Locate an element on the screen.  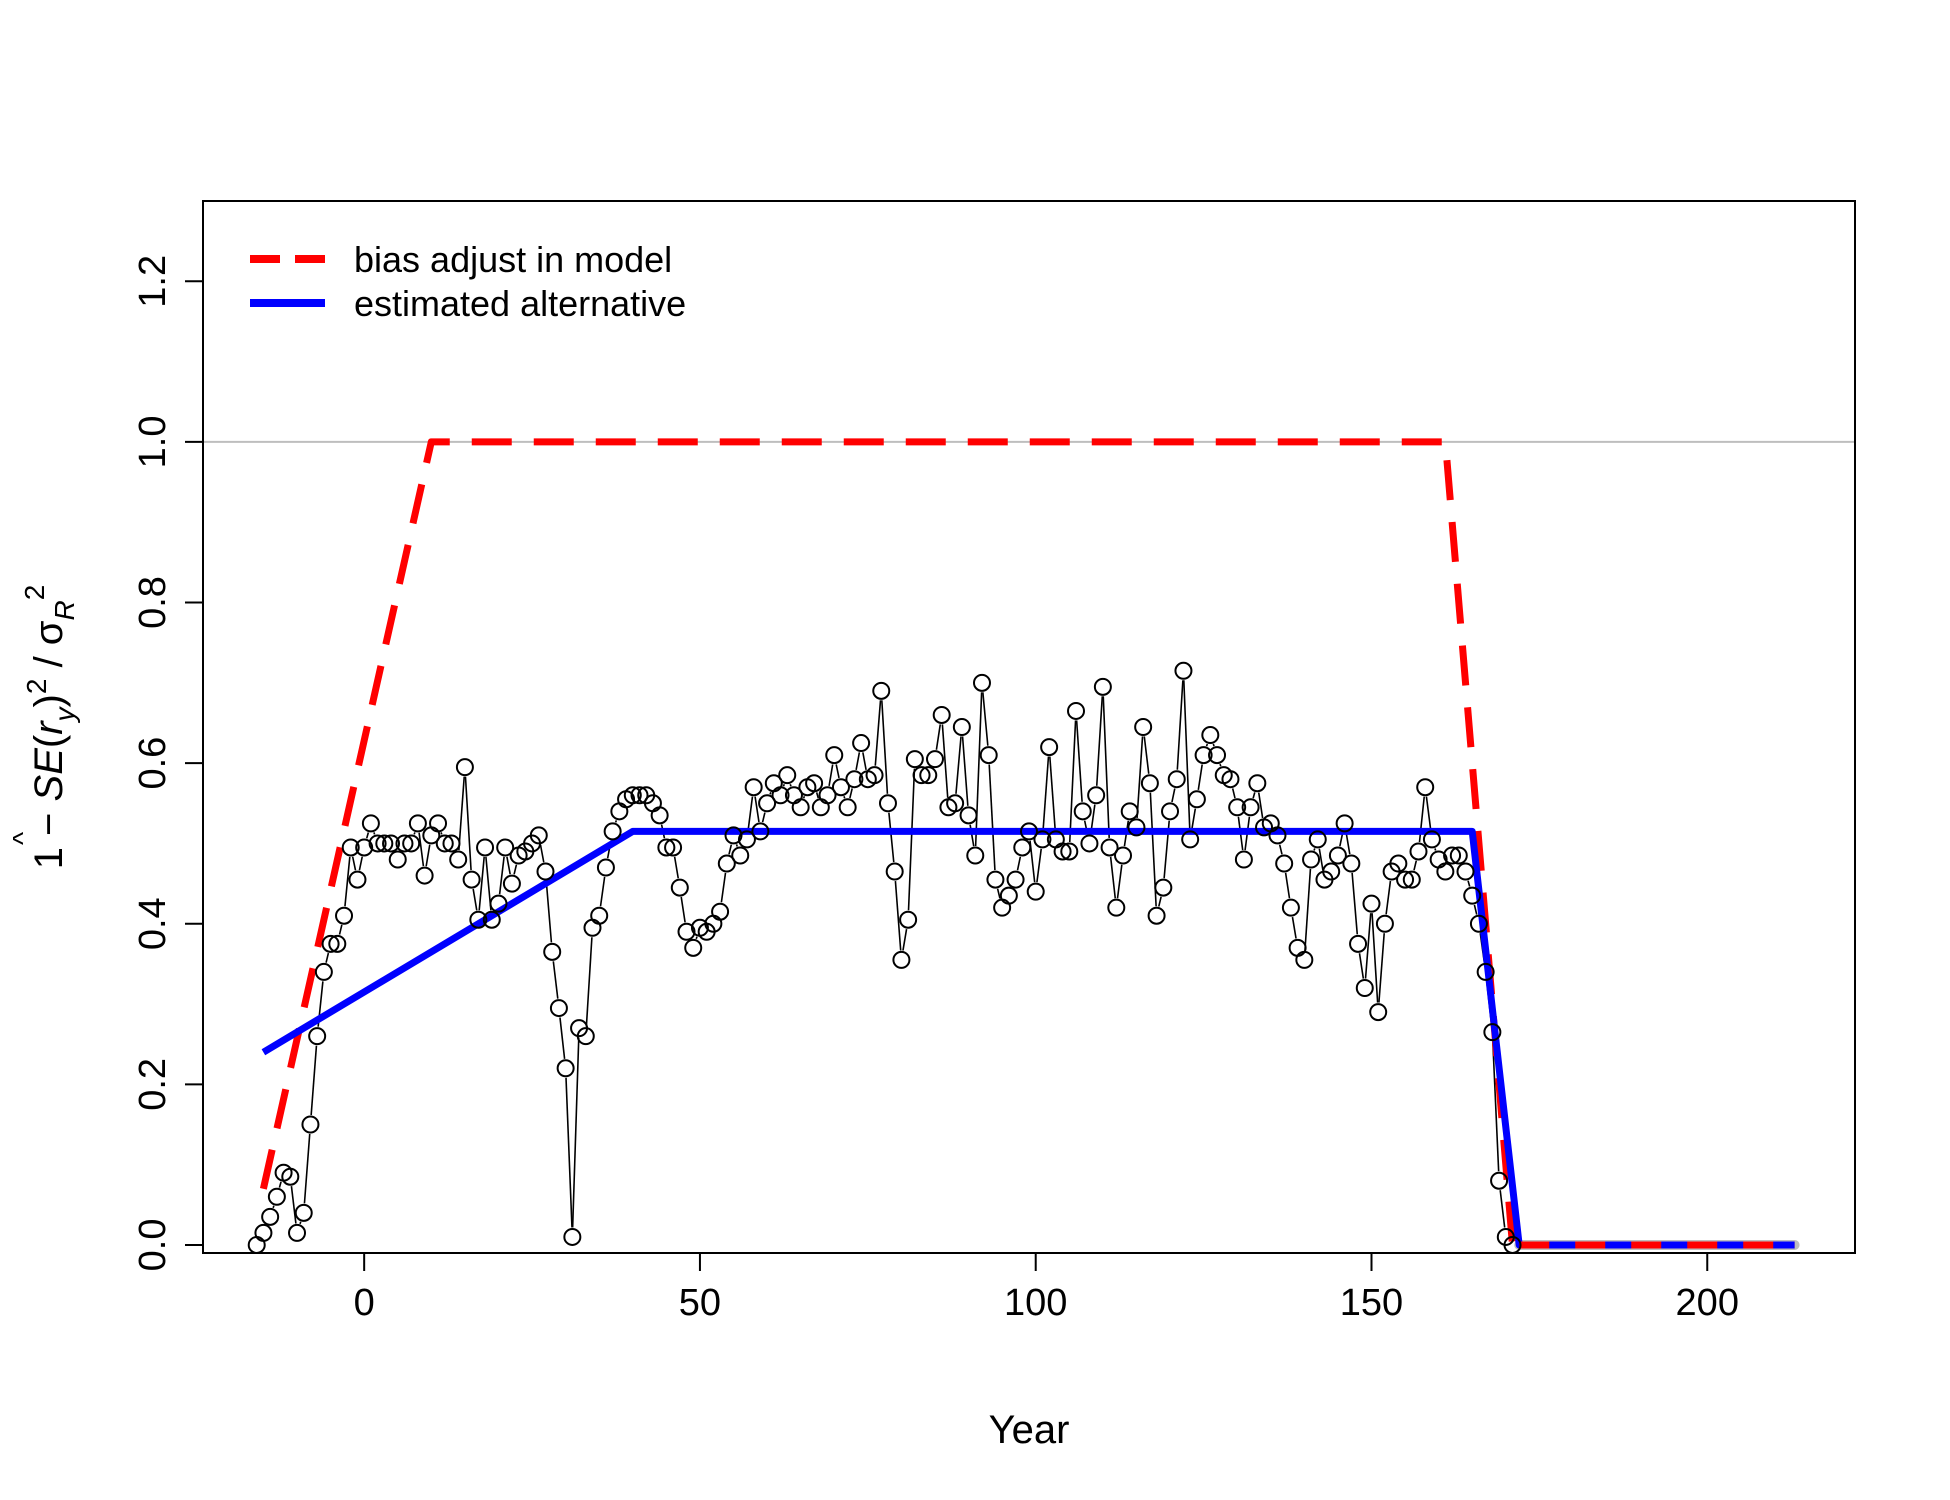
legend-label-bias: bias adjust in model is located at coordinates (513, 259).